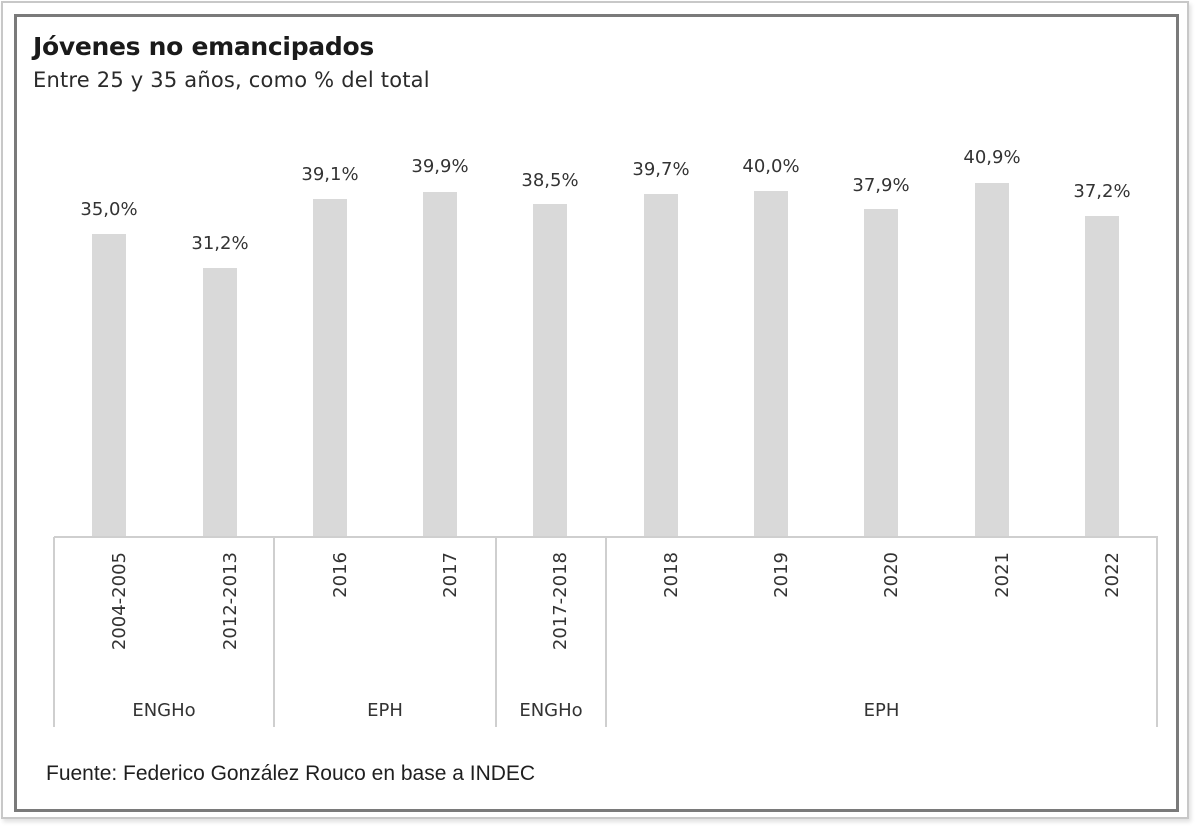 The height and width of the screenshot is (833, 1200). Describe the element at coordinates (560, 601) in the screenshot. I see `category-label: 2017-2018` at that location.